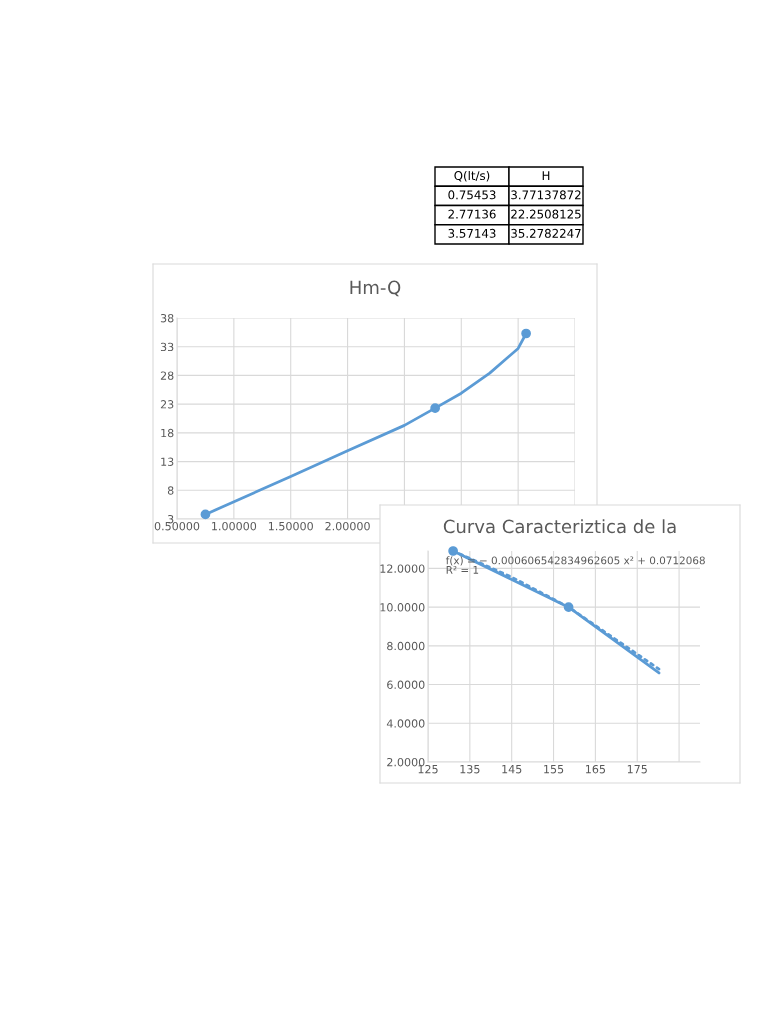 The height and width of the screenshot is (1024, 768). I want to click on y-tick-label: 12.0000, so click(402, 568).